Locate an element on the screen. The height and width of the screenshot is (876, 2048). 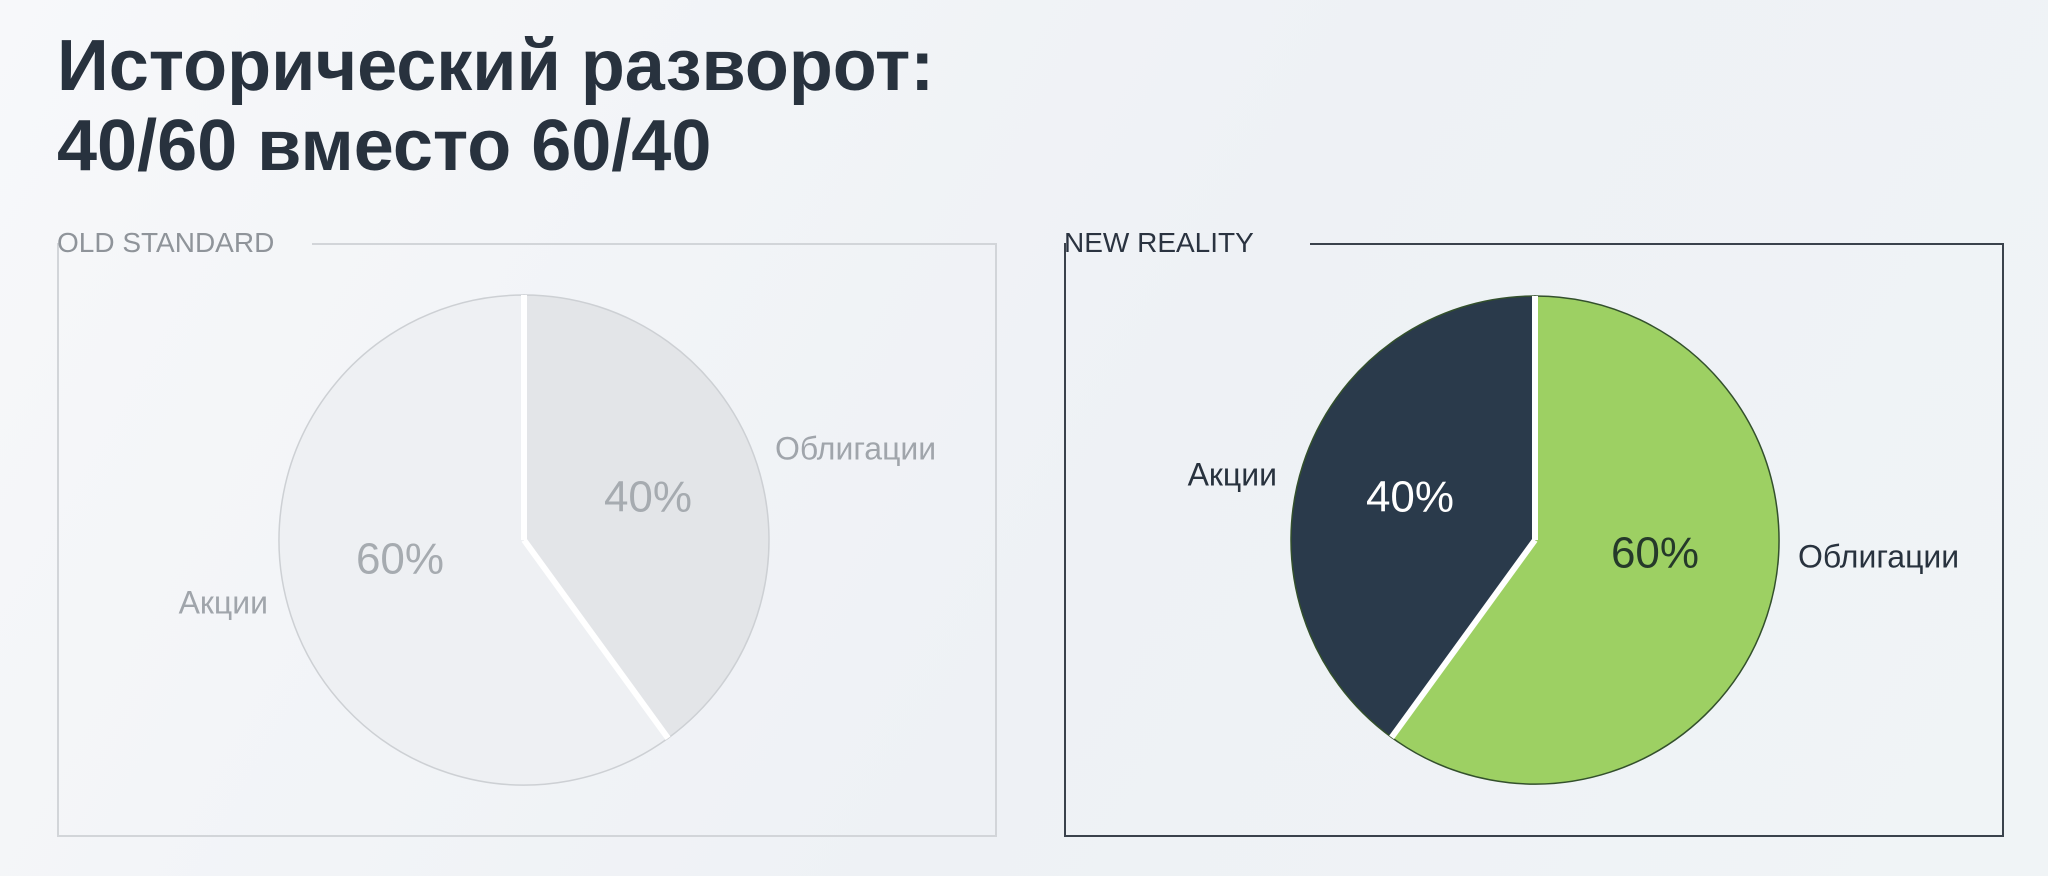
old-slice-separator is located at coordinates (596, 639).